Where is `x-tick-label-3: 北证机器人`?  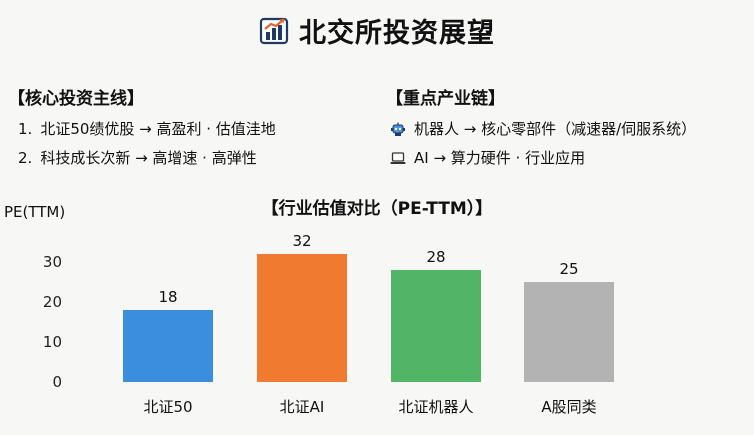 x-tick-label-3: 北证机器人 is located at coordinates (435, 407).